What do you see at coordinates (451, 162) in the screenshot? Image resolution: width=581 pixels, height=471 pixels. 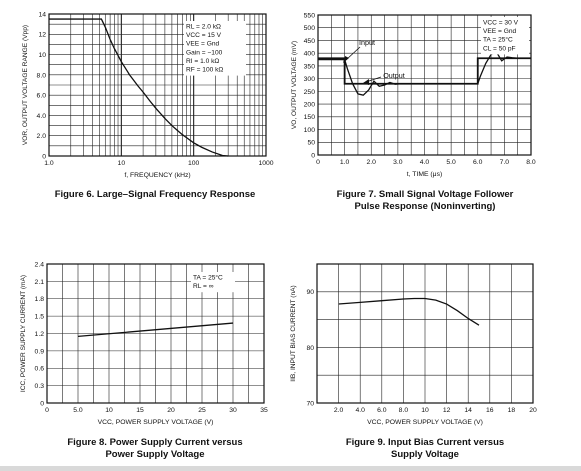 I see `fig7-x-tick-label: 5.0` at bounding box center [451, 162].